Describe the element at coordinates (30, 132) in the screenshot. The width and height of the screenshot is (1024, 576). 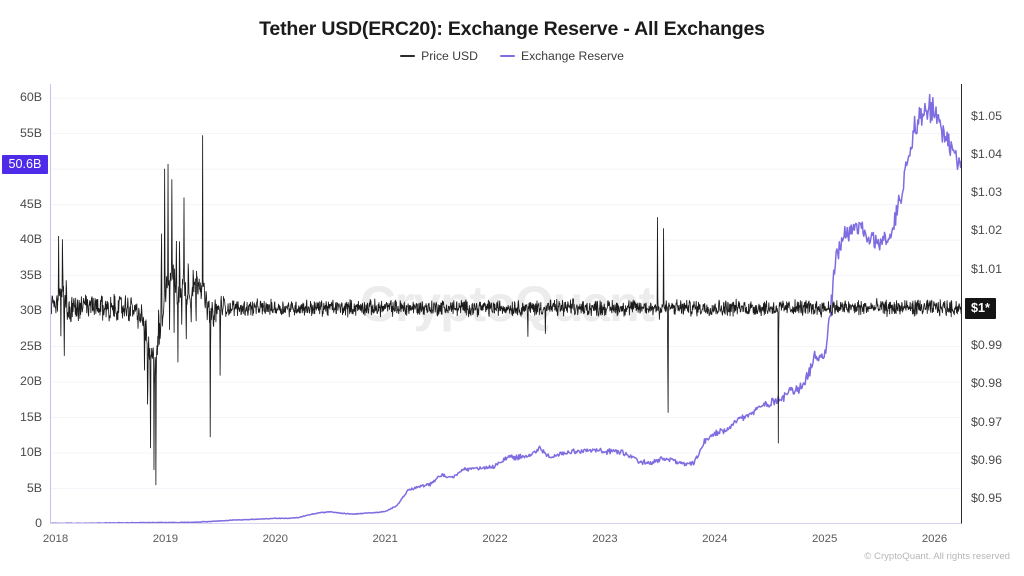
I see `y-left-tick: 55B` at that location.